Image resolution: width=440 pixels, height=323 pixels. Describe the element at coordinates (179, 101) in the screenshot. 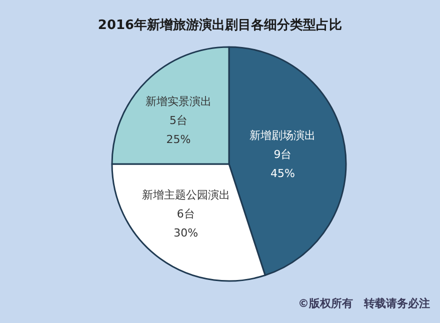

I see `slice-label: 新增实景演出` at that location.